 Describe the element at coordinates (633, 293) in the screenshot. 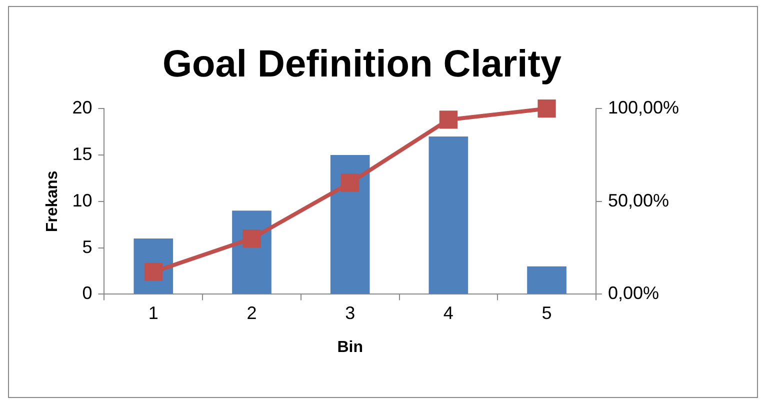

I see `y2-tick-label: 0,00%` at that location.